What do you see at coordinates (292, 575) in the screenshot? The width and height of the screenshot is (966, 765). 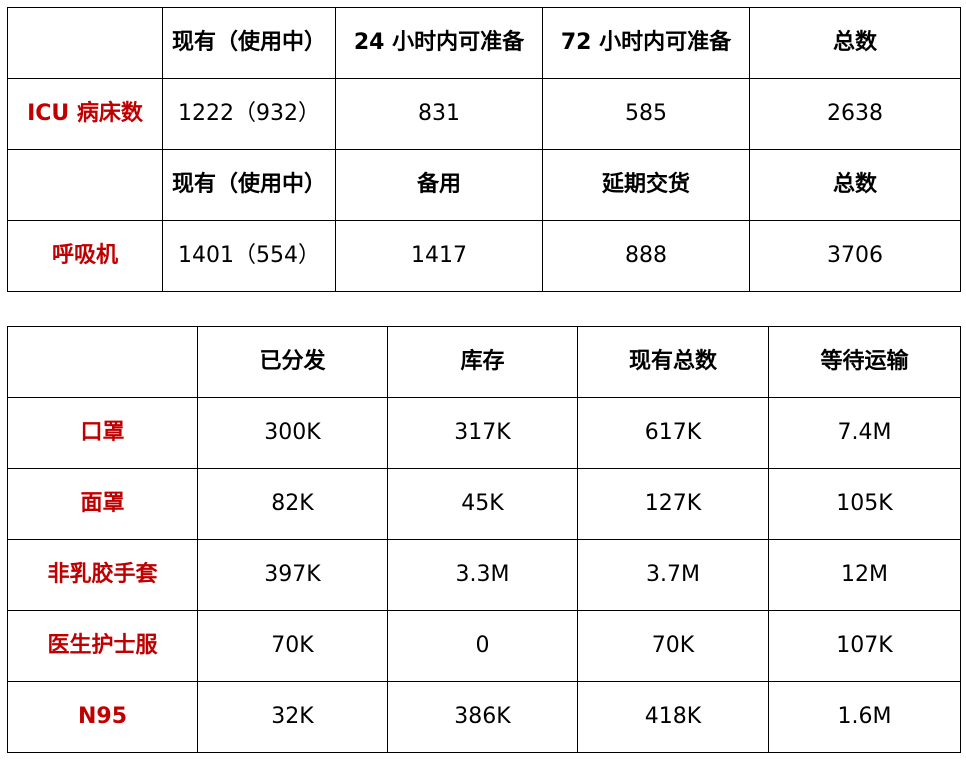 I see `table-cell: 397K` at bounding box center [292, 575].